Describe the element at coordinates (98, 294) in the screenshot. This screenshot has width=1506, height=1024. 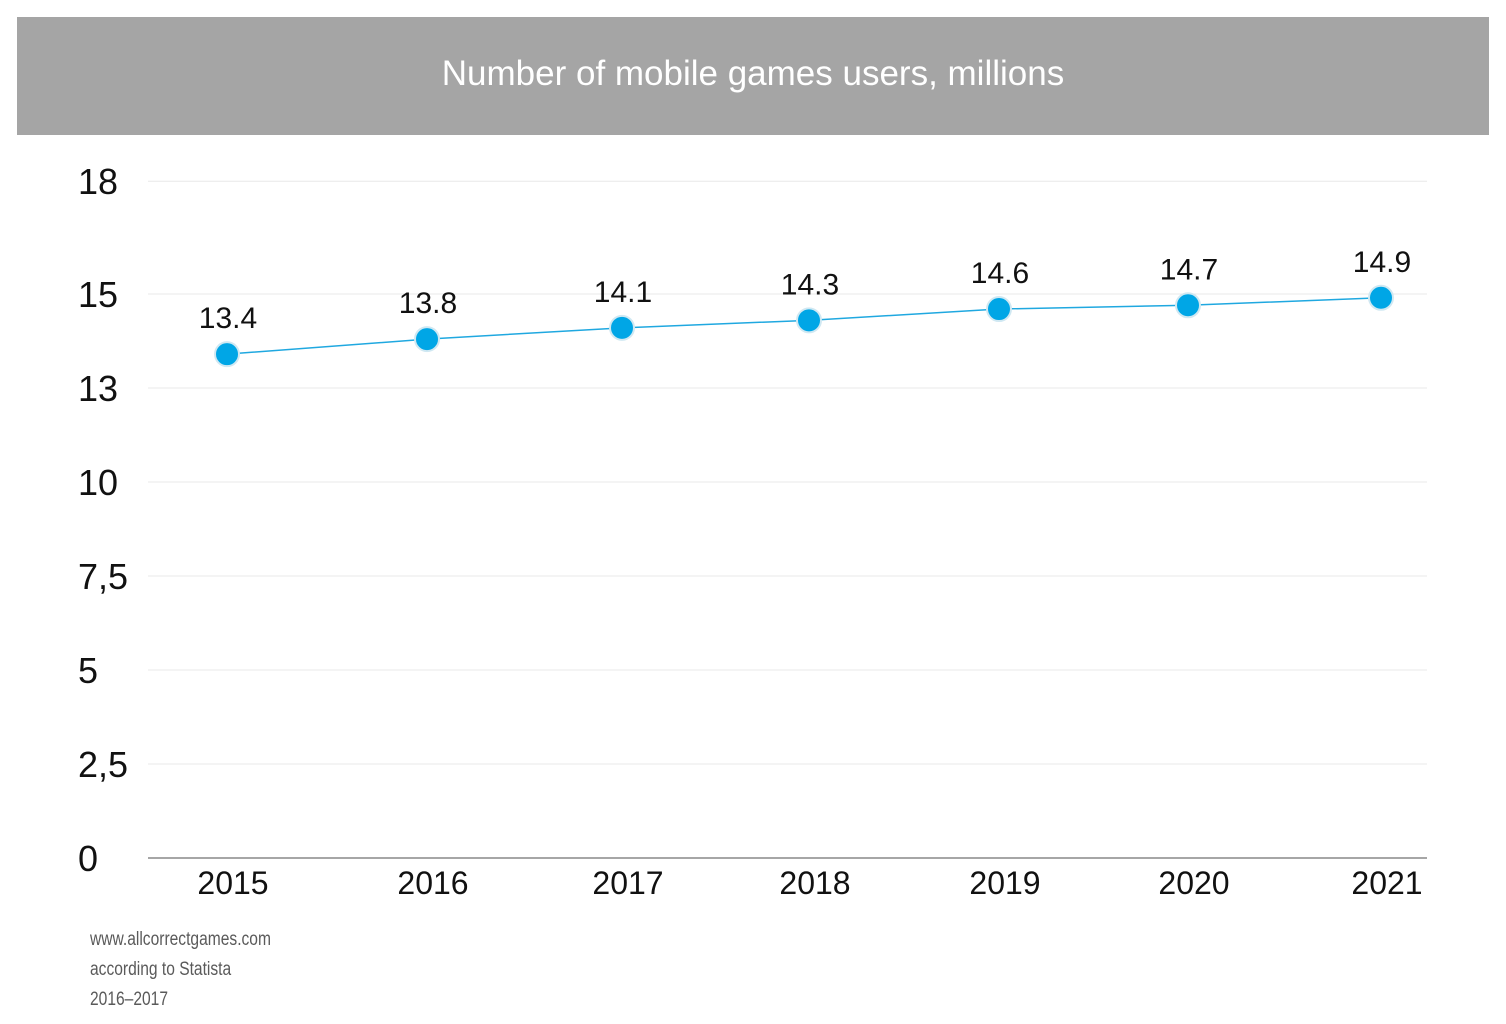
I see `y-tick-label: 15` at that location.